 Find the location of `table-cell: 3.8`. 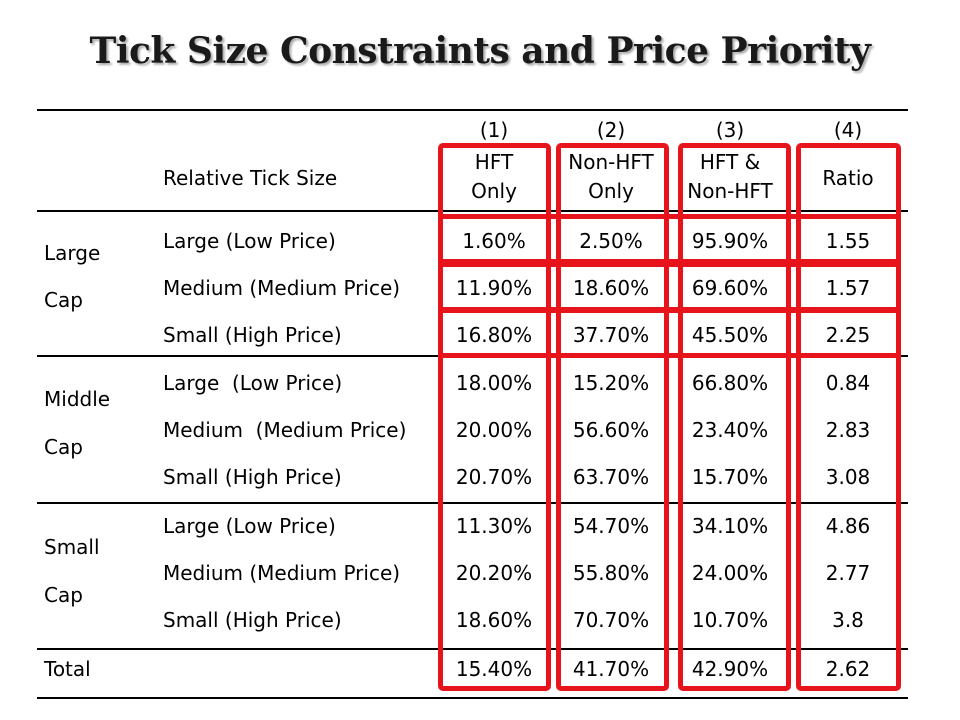

table-cell: 3.8 is located at coordinates (848, 620).